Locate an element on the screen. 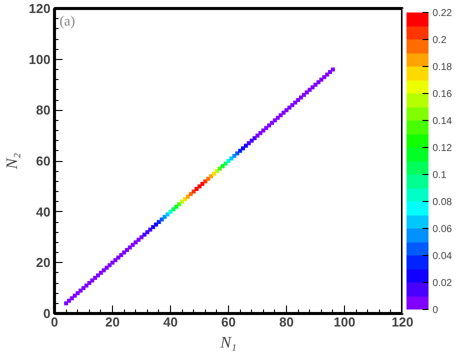  color-bar-label: 0.02 is located at coordinates (442, 283).